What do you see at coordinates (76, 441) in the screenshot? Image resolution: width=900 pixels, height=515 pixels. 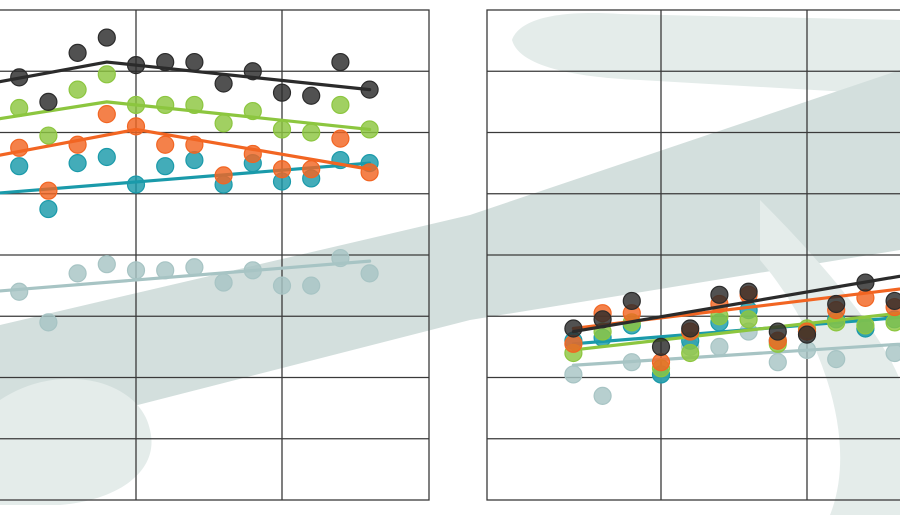 I see `background-curve-lower` at bounding box center [76, 441].